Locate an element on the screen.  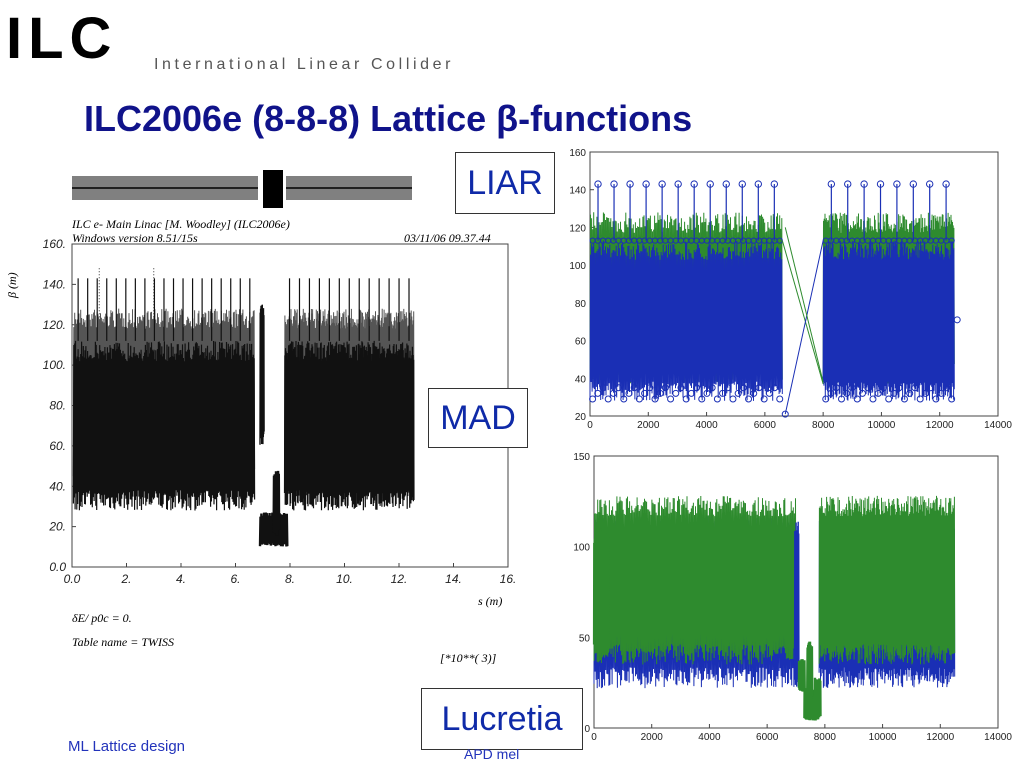
mad-note-table: Table name = TWISS is located at coordinates (123, 642).